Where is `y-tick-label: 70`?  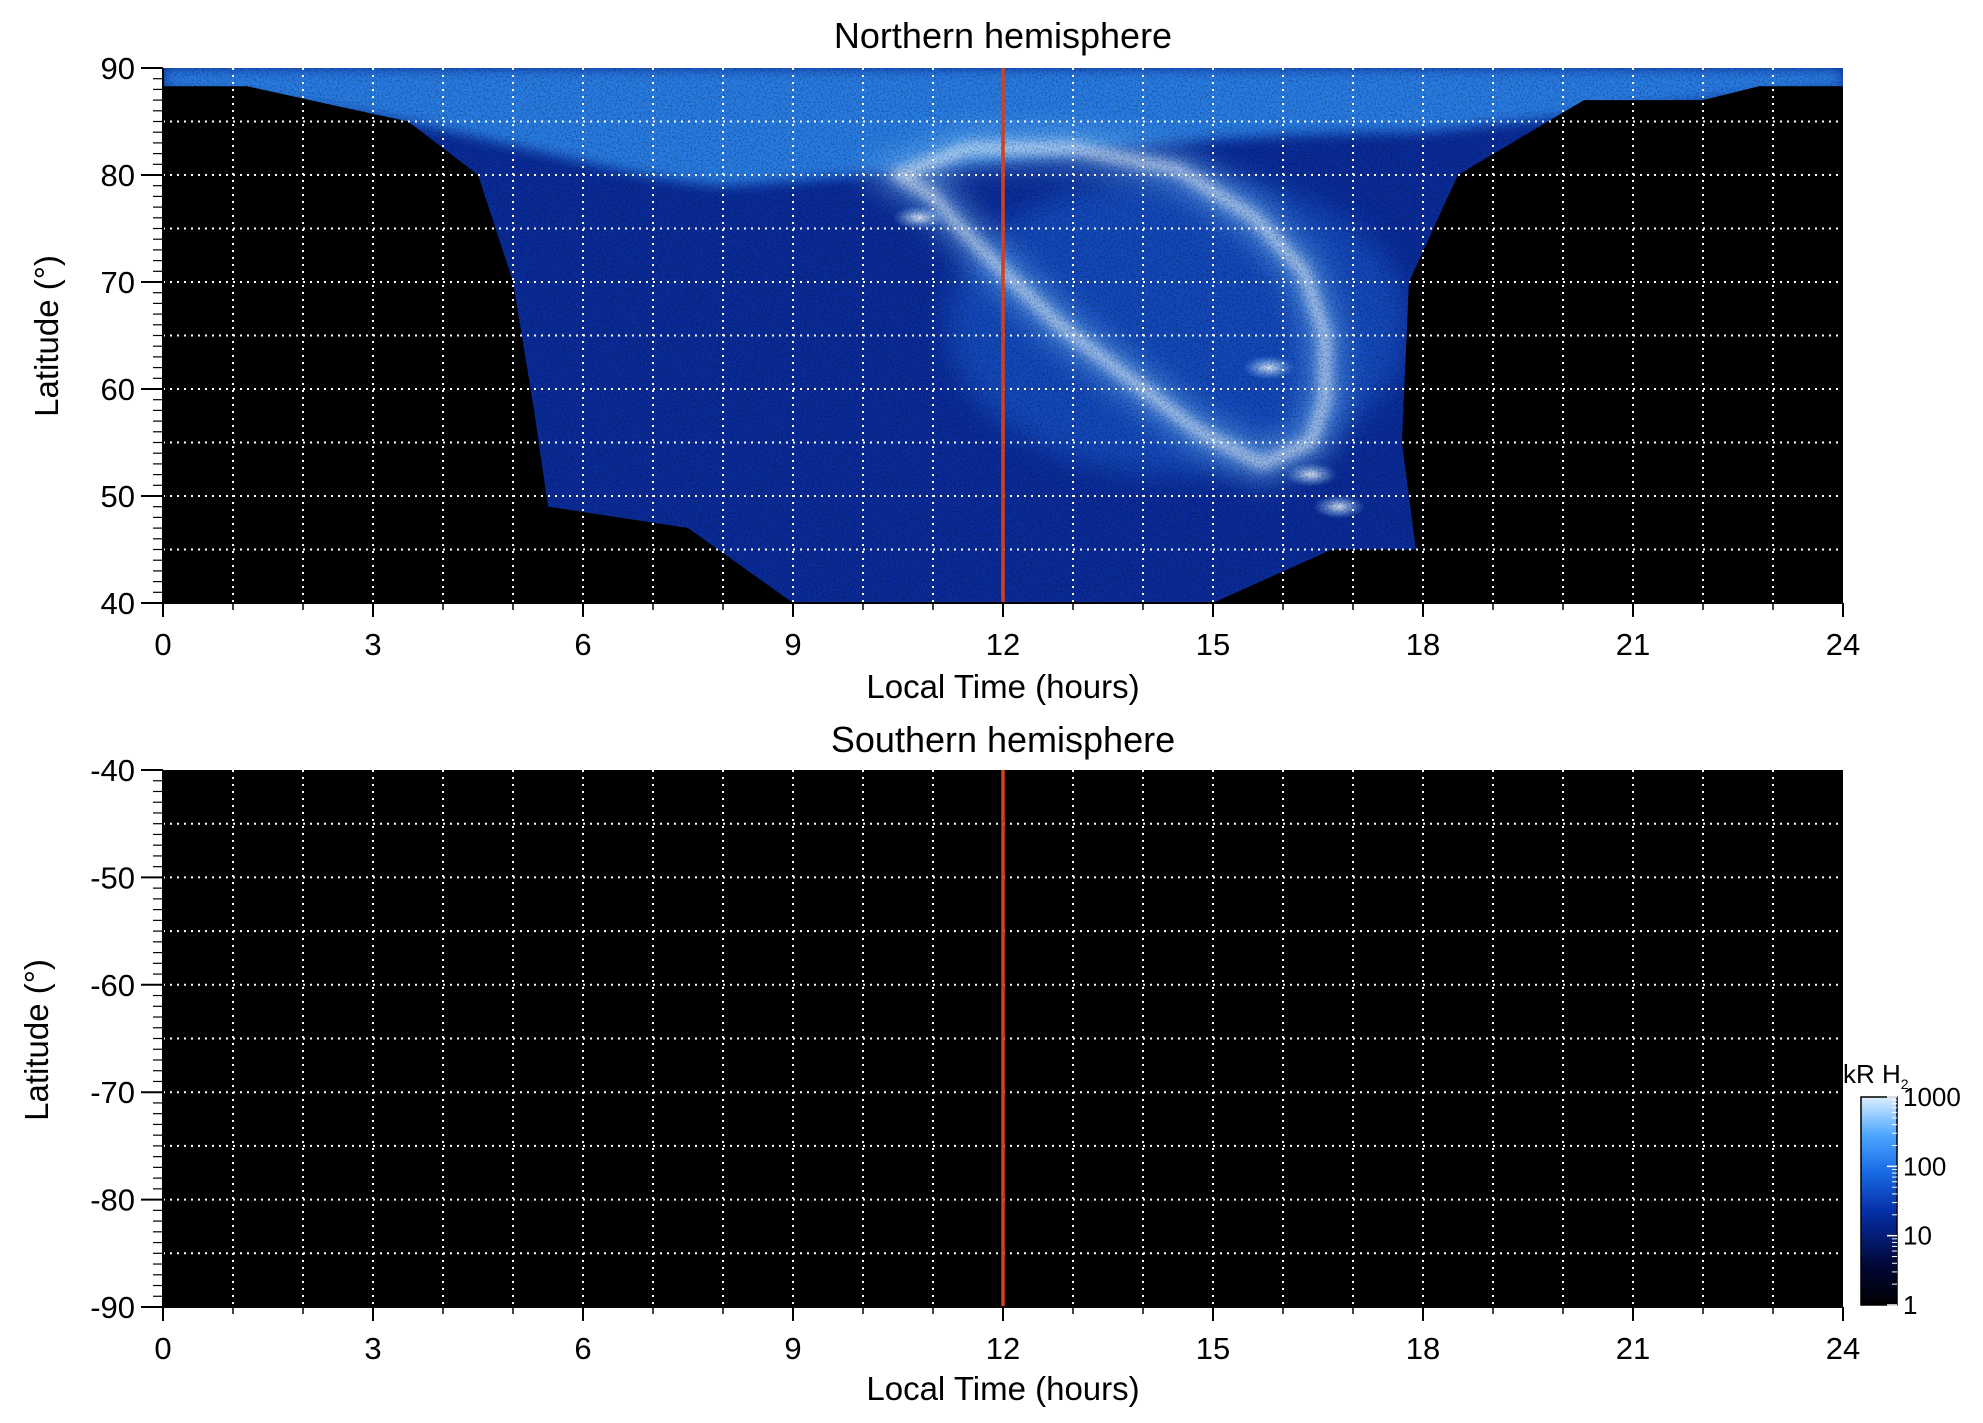 y-tick-label: 70 is located at coordinates (118, 282).